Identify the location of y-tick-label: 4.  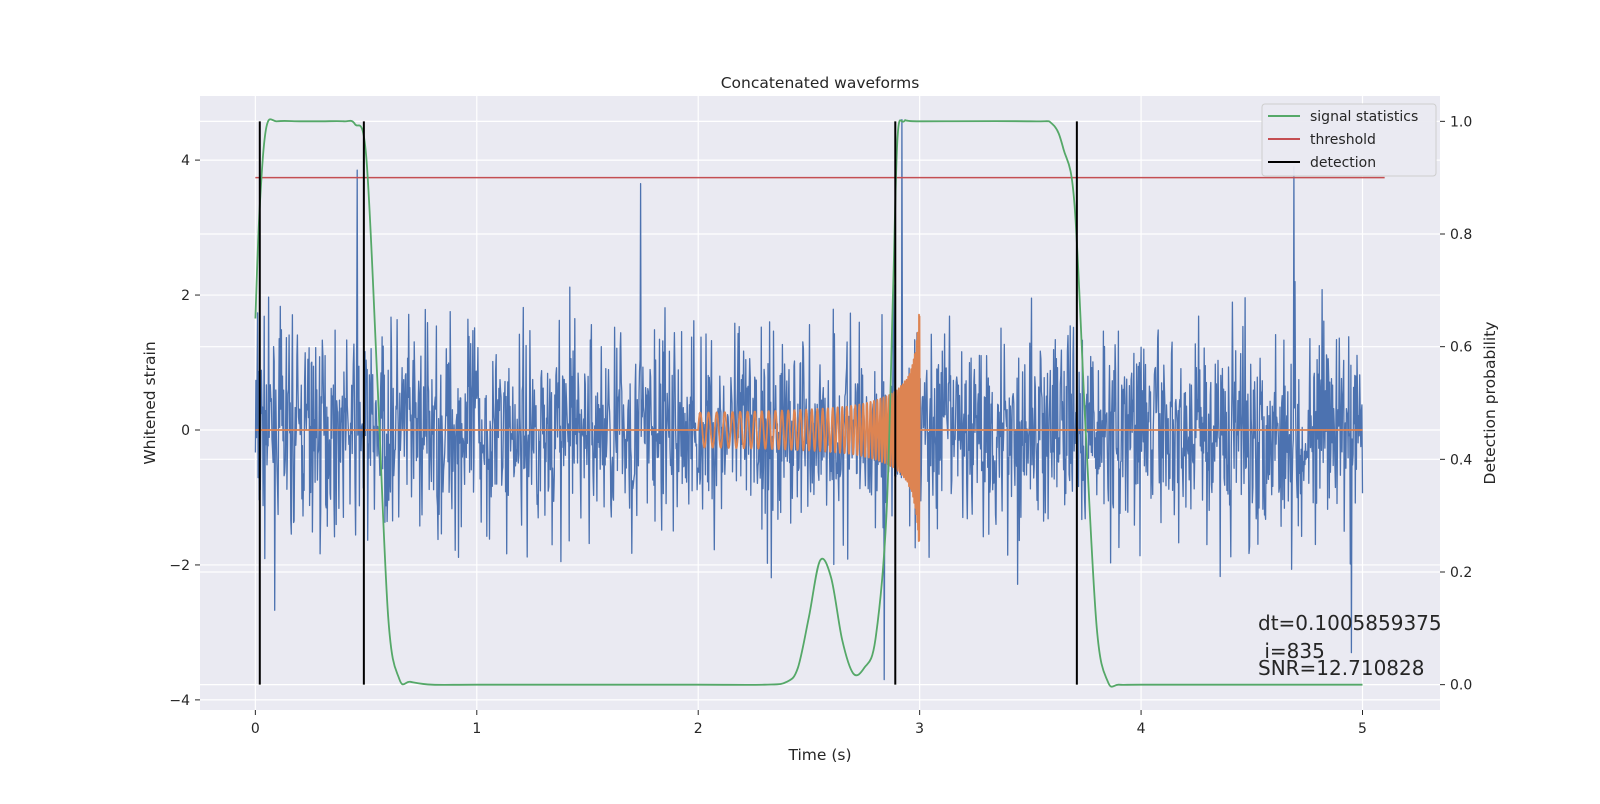
(185, 161).